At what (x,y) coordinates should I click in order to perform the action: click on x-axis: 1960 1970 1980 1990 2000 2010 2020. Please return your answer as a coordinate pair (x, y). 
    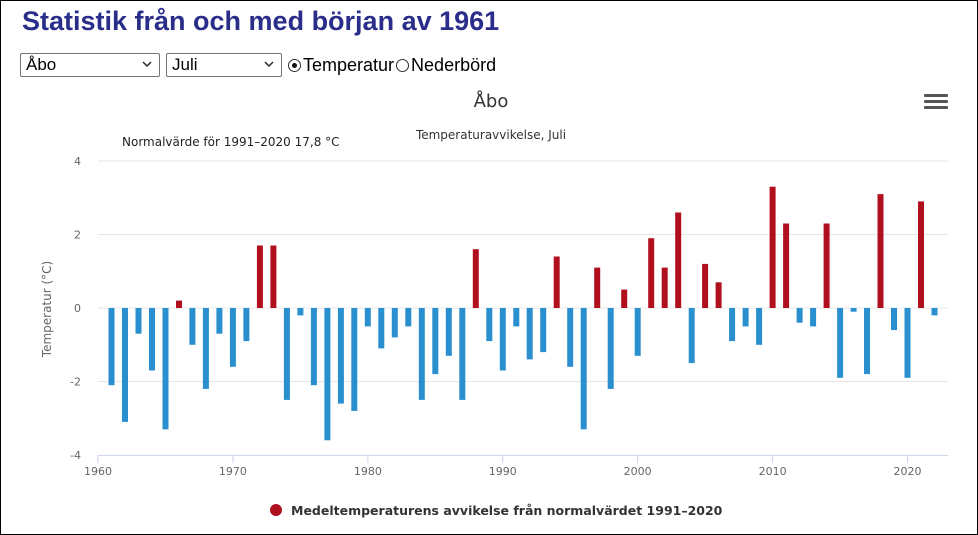
    Looking at the image, I should click on (516, 466).